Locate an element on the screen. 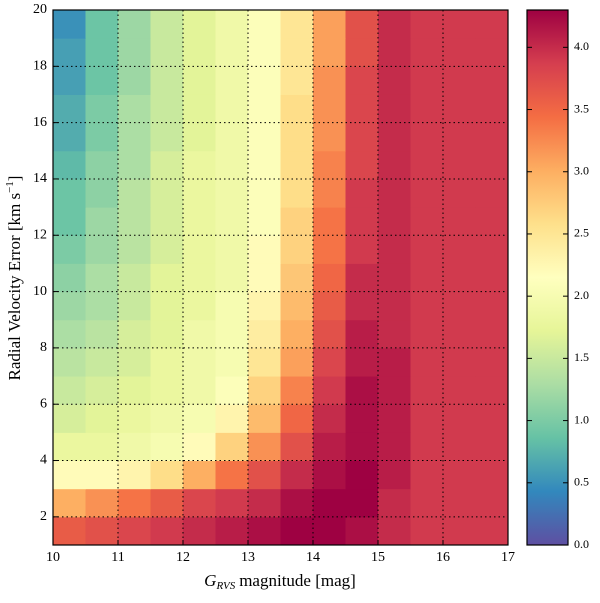 Image resolution: width=600 pixels, height=603 pixels. y-label-end: ] is located at coordinates (14, 179).